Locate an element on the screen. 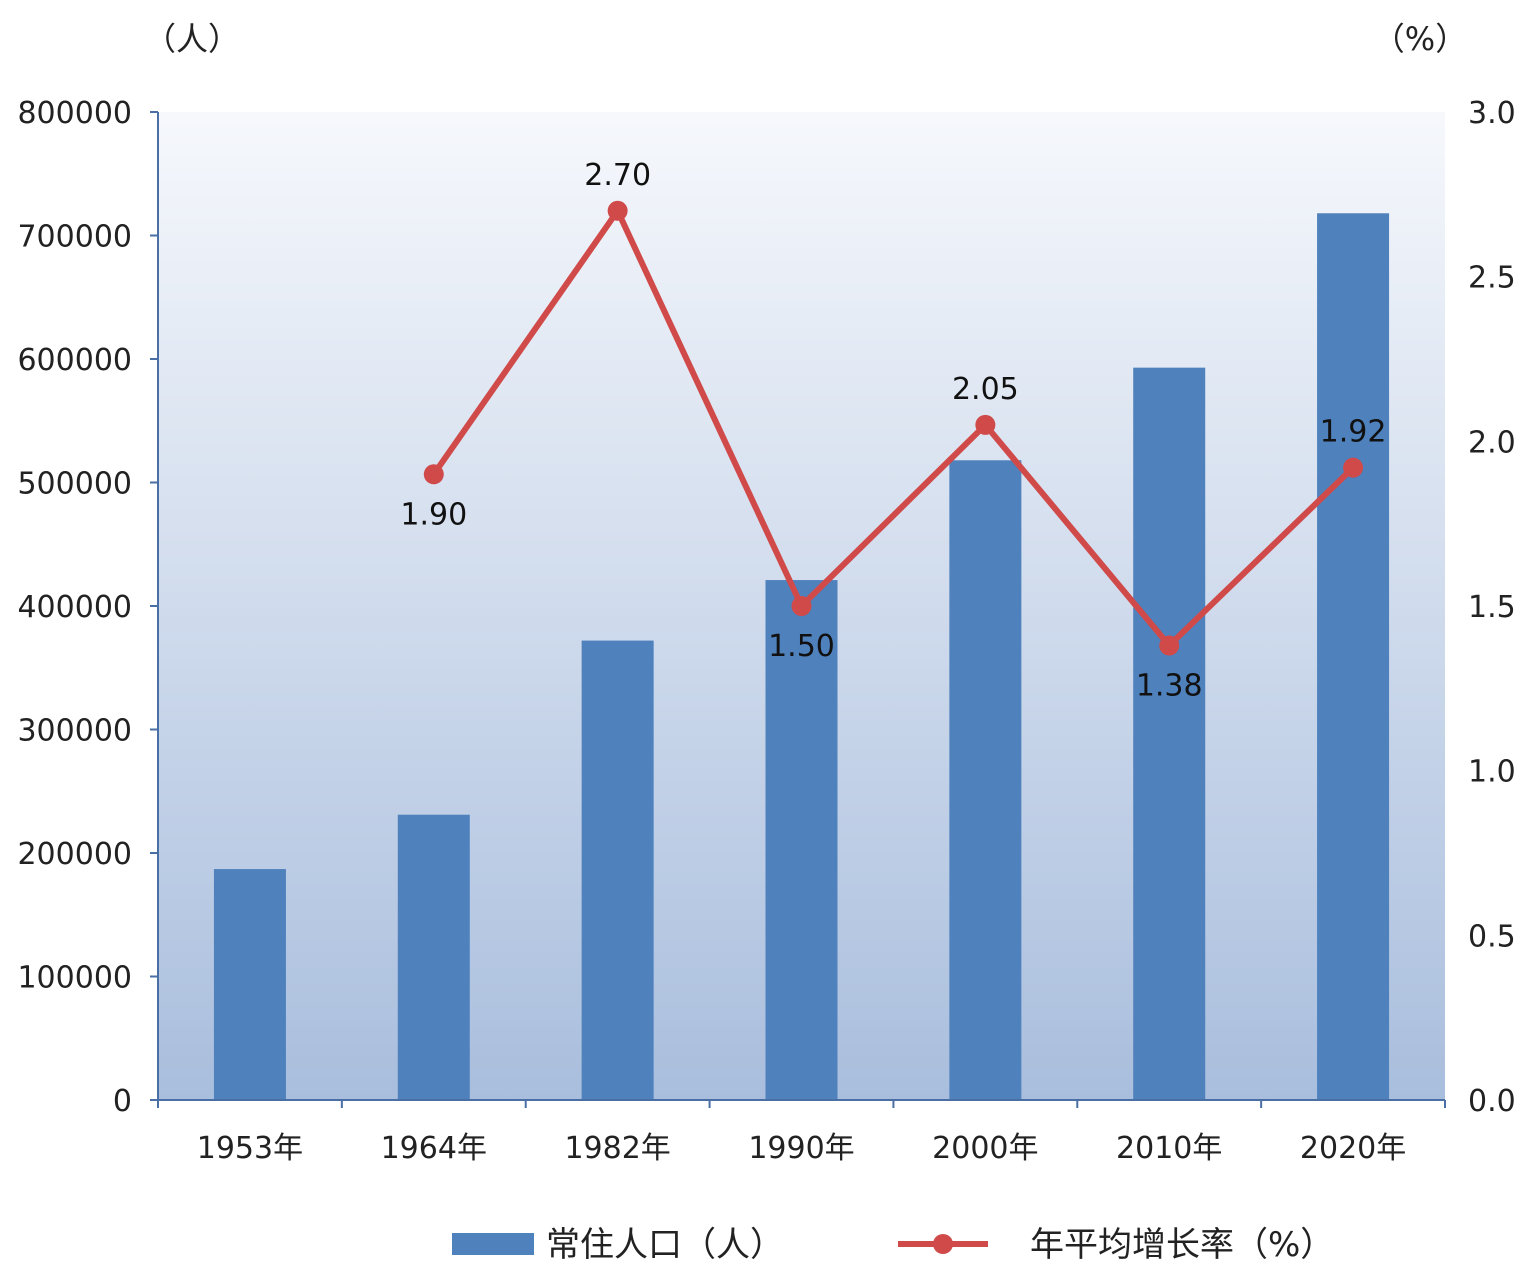 This screenshot has height=1271, width=1520. left-tick-label: 0 is located at coordinates (122, 1101).